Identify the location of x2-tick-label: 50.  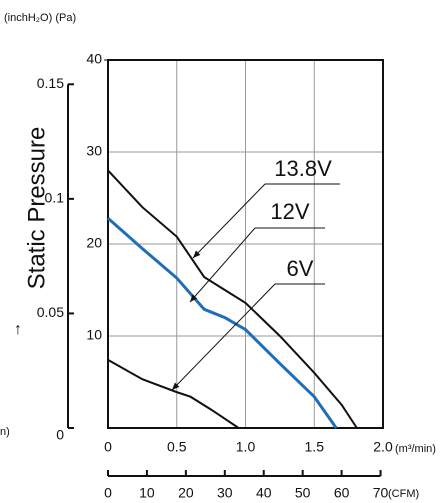
(303, 493).